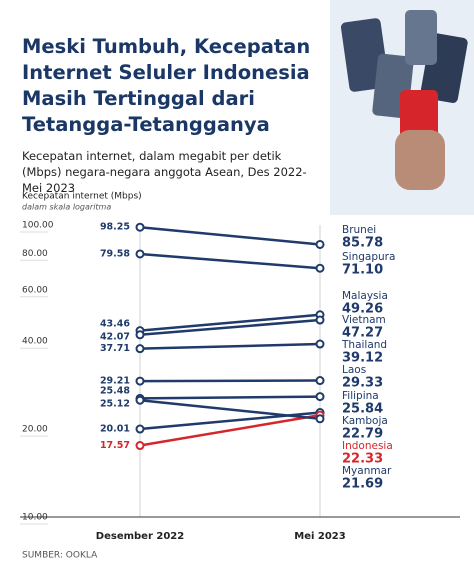 The image size is (474, 568). What do you see at coordinates (38, 226) in the screenshot?
I see `y-tick-label: 100.00` at bounding box center [38, 226].